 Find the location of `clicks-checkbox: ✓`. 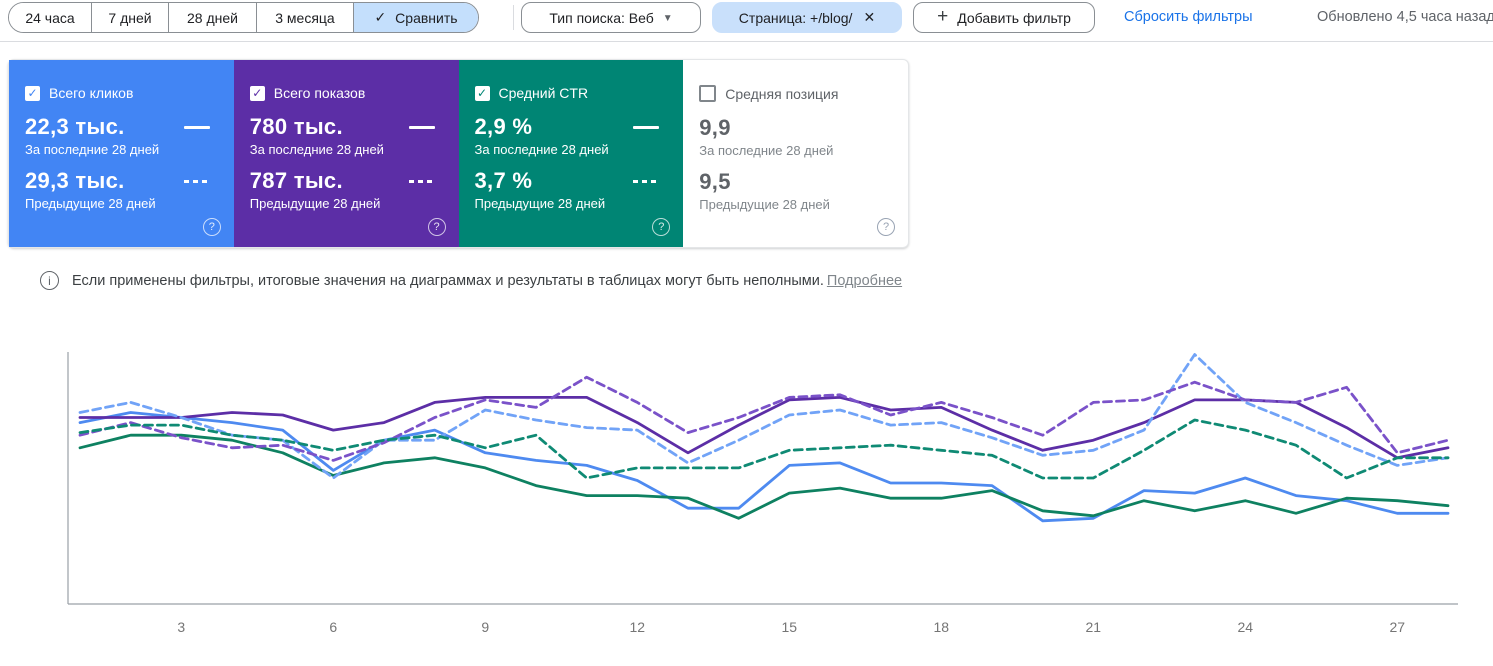

clicks-checkbox: ✓ is located at coordinates (32, 93).